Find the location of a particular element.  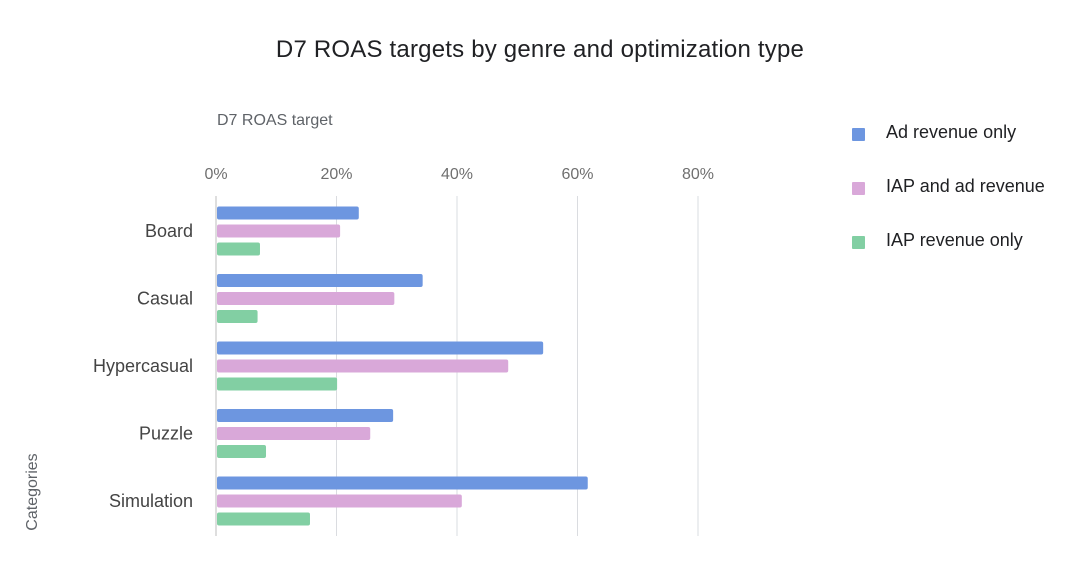

category-label: Simulation is located at coordinates (151, 501).